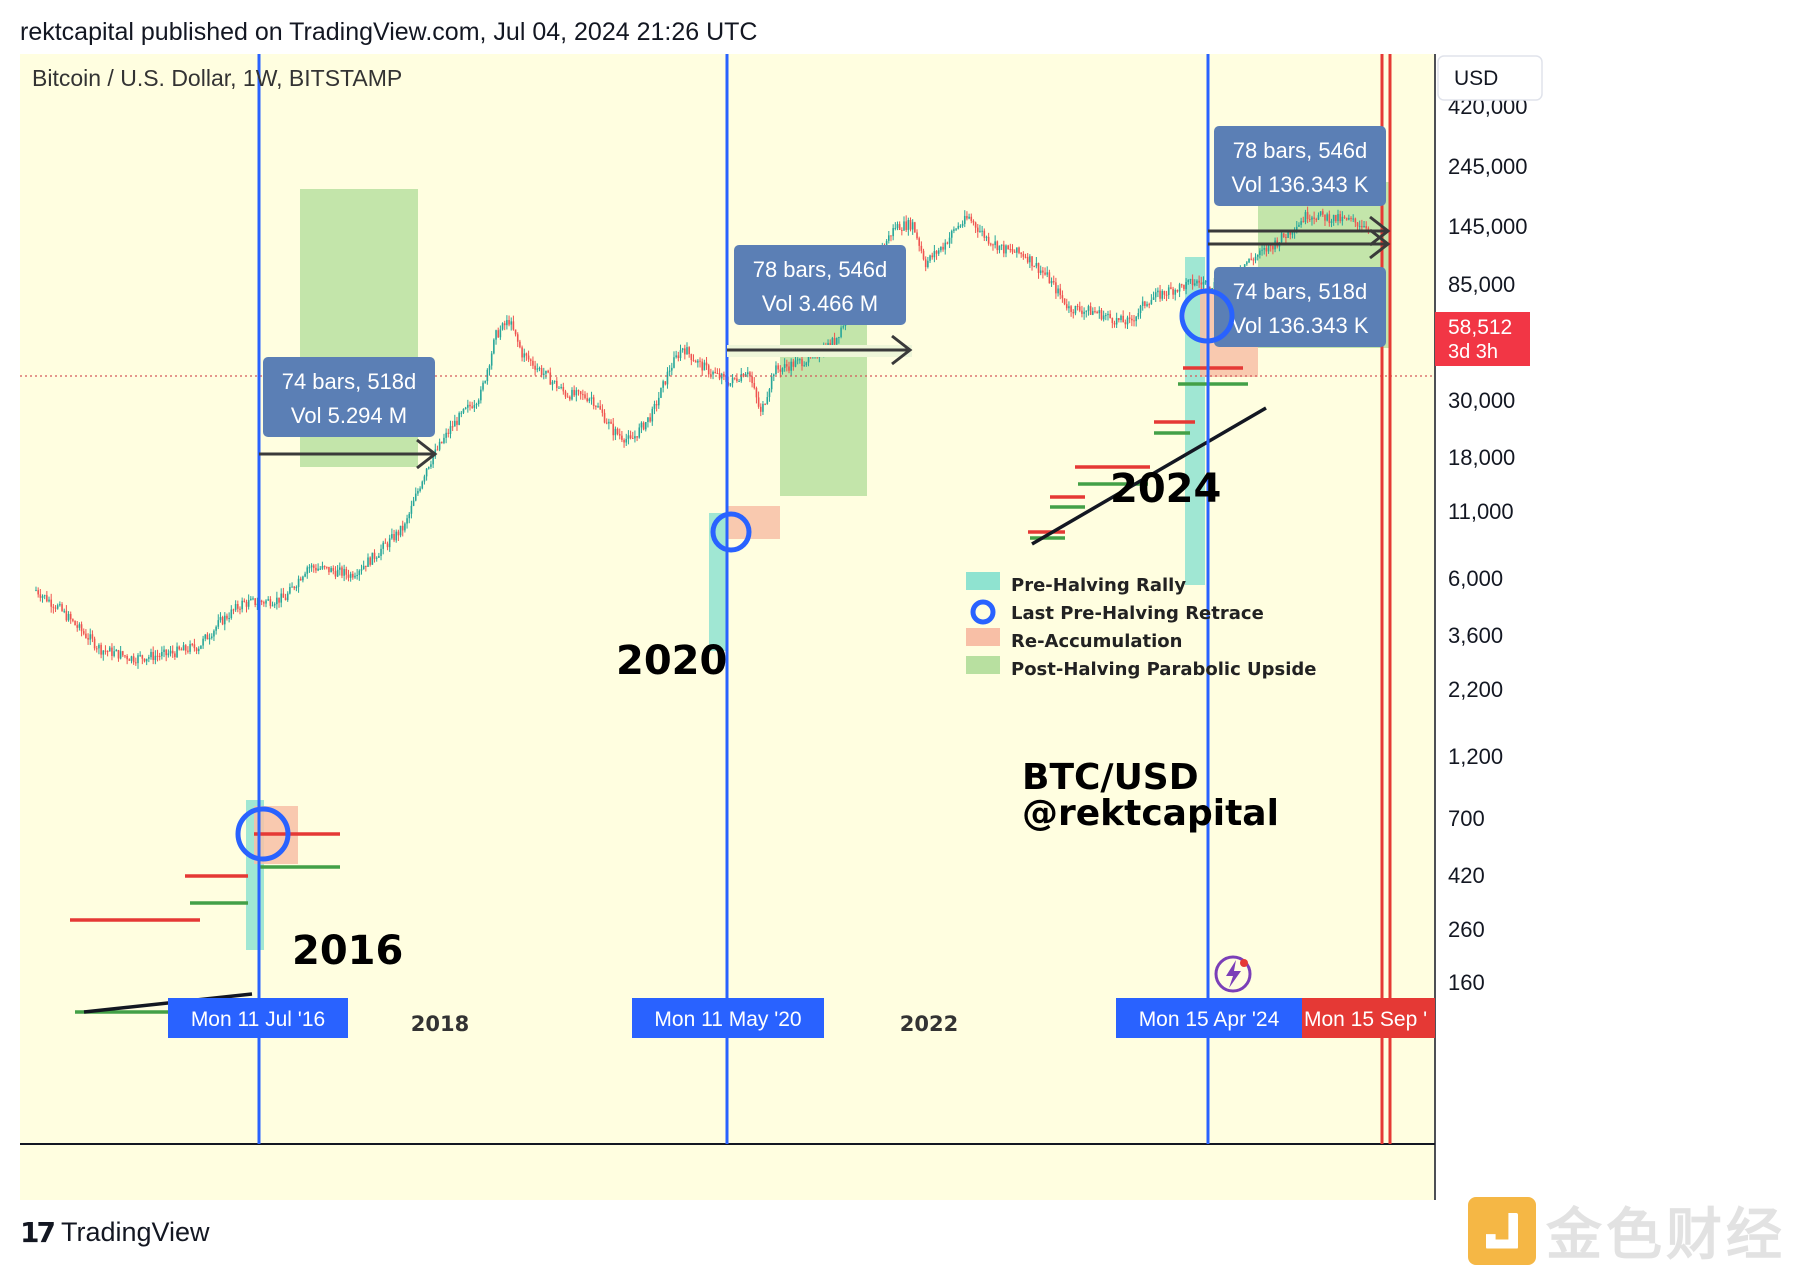 The image size is (1794, 1271). Describe the element at coordinates (1480, 327) in the screenshot. I see `last-price-value: 58,512` at that location.